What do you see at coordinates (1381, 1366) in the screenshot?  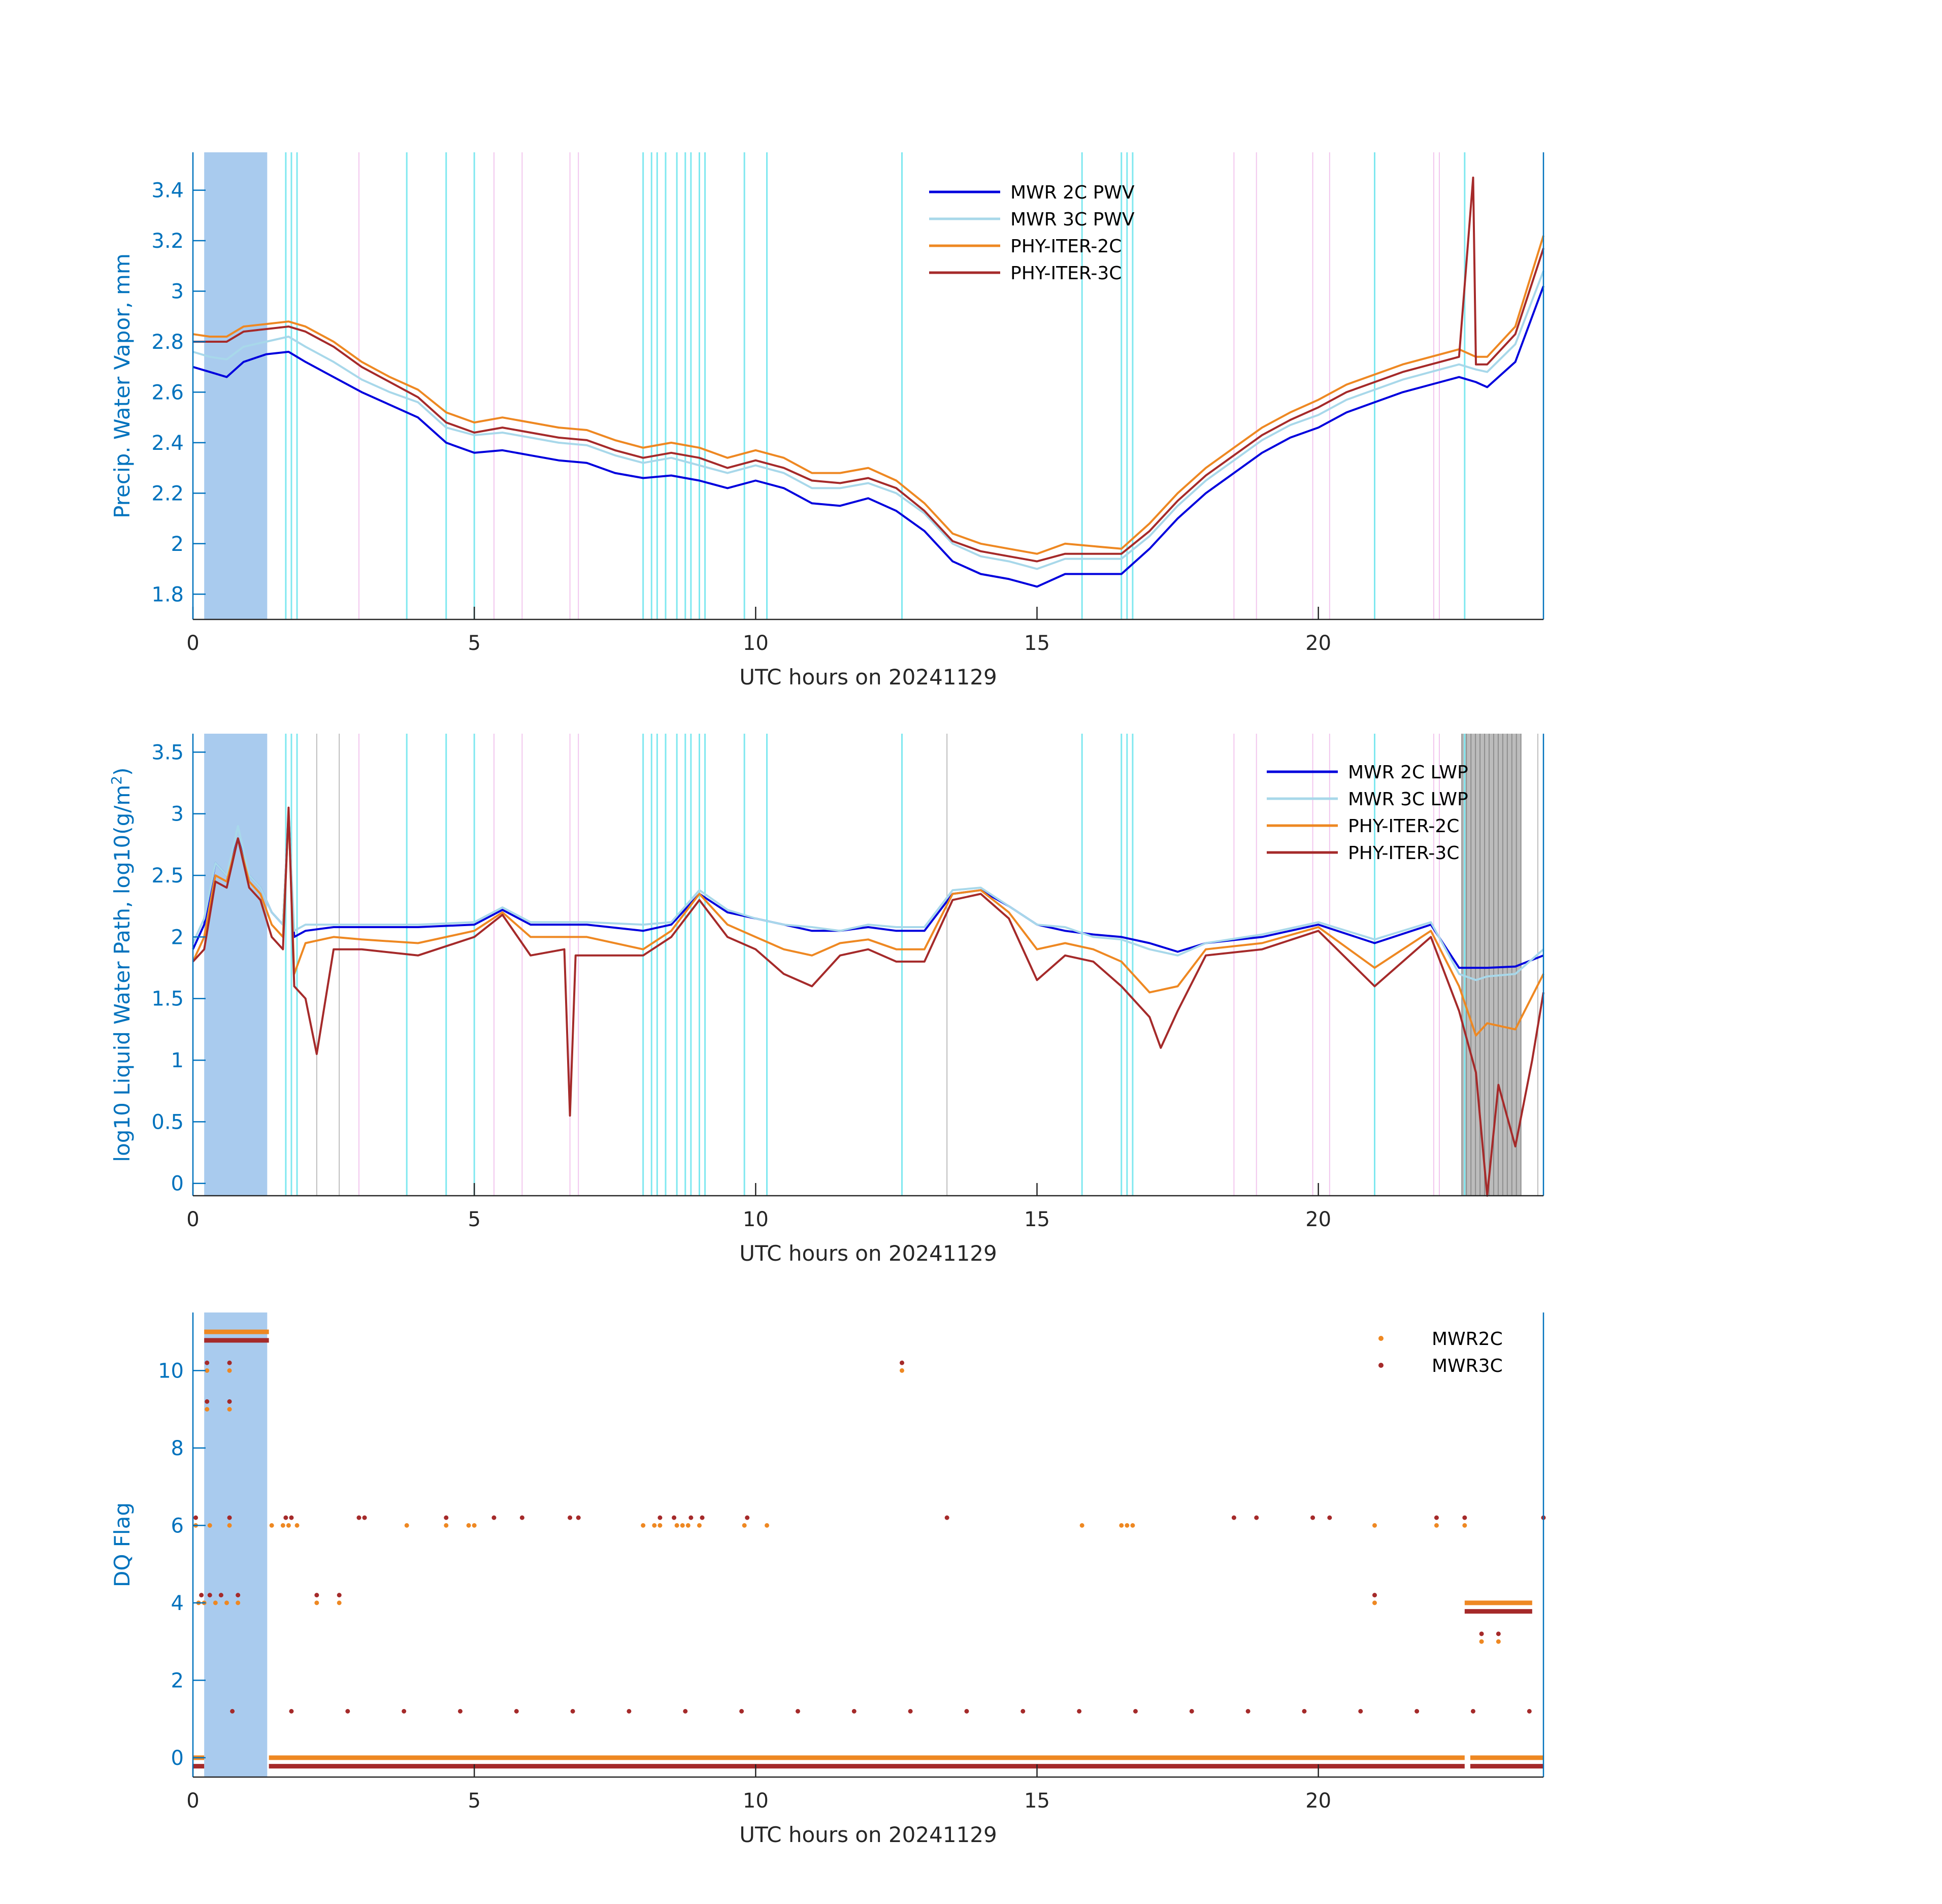 I see `legend-marker-mwr3c` at bounding box center [1381, 1366].